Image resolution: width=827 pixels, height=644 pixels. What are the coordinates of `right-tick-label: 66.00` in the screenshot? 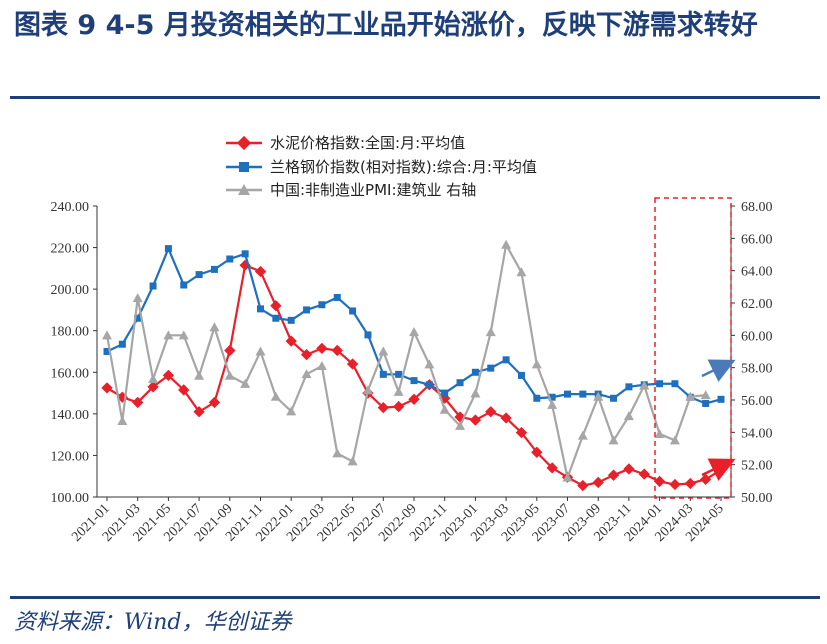 It's located at (757, 239).